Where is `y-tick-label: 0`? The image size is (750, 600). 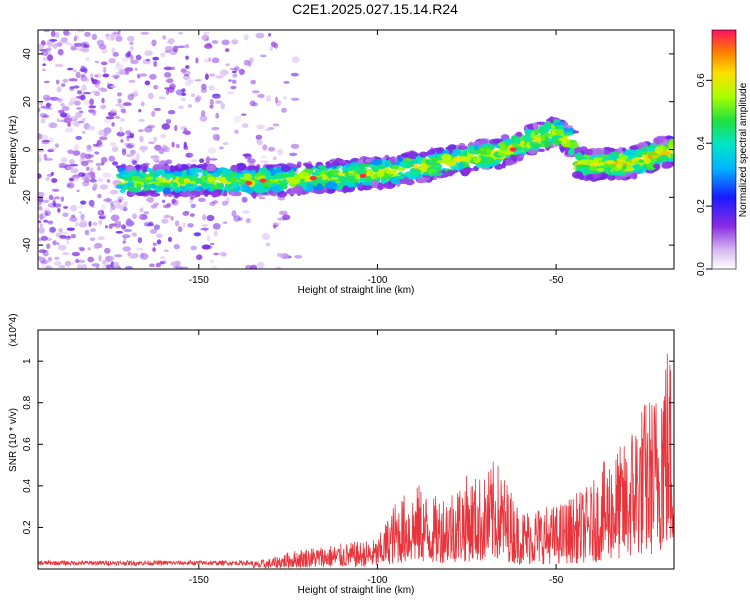 y-tick-label: 0 is located at coordinates (27, 149).